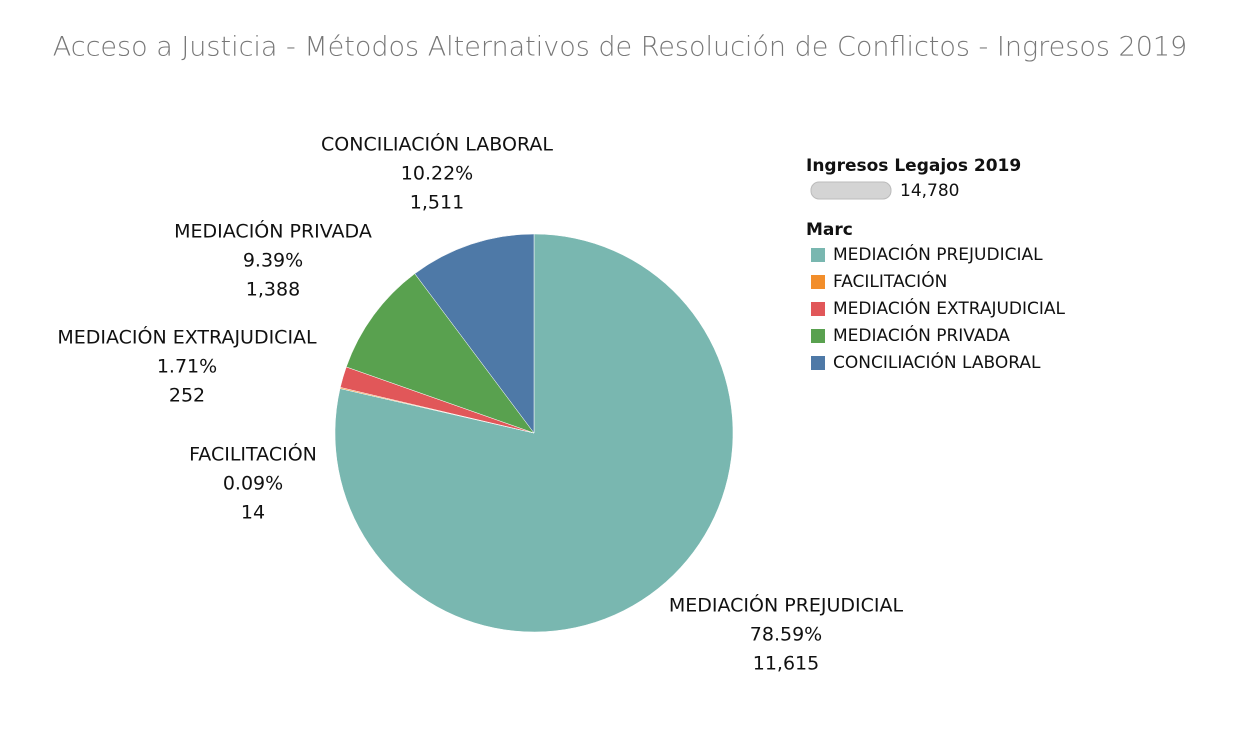  Describe the element at coordinates (938, 254) in the screenshot. I see `legend-label: MEDIACIÓN PREJUDICIAL` at that location.